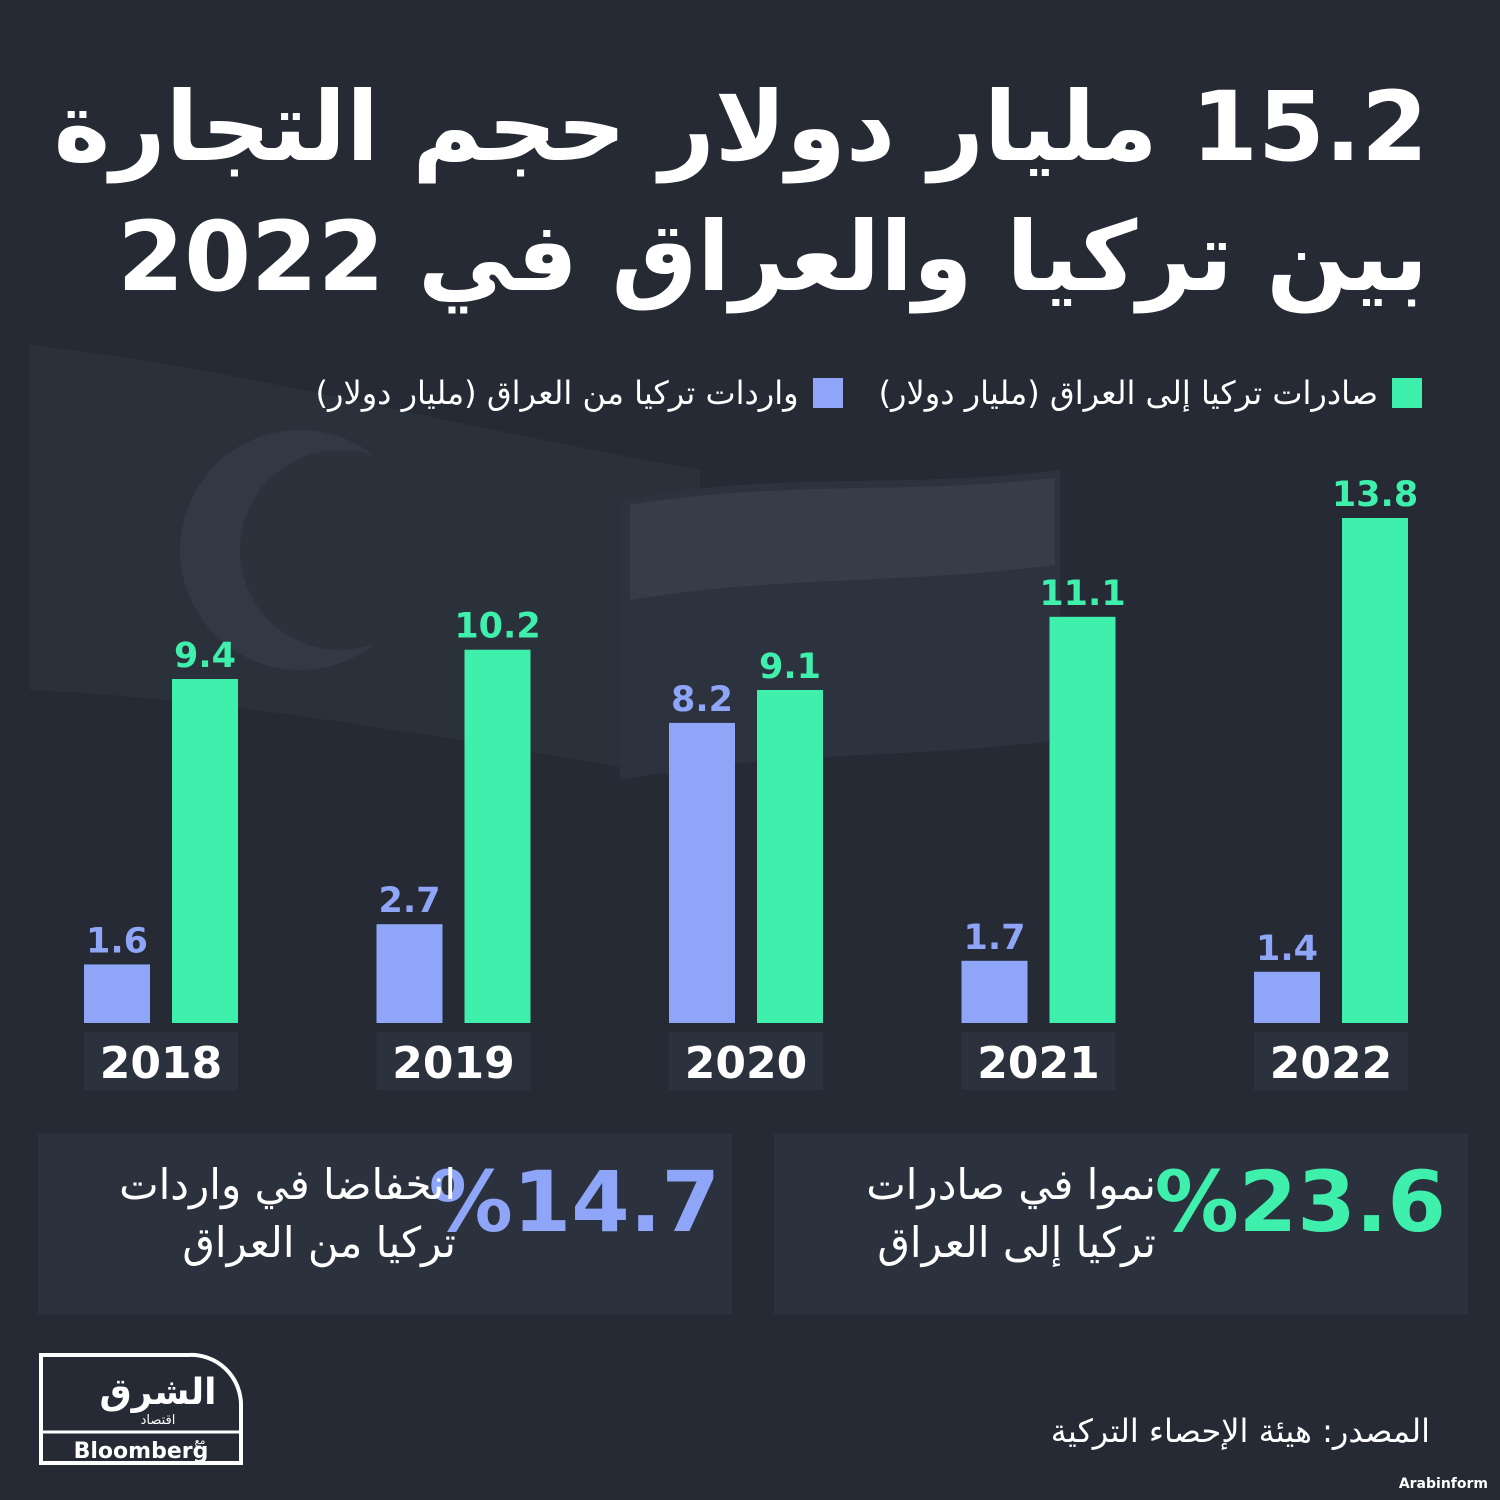 This screenshot has width=1500, height=1500. What do you see at coordinates (994, 991) in the screenshot?
I see `bar-imports-2021` at bounding box center [994, 991].